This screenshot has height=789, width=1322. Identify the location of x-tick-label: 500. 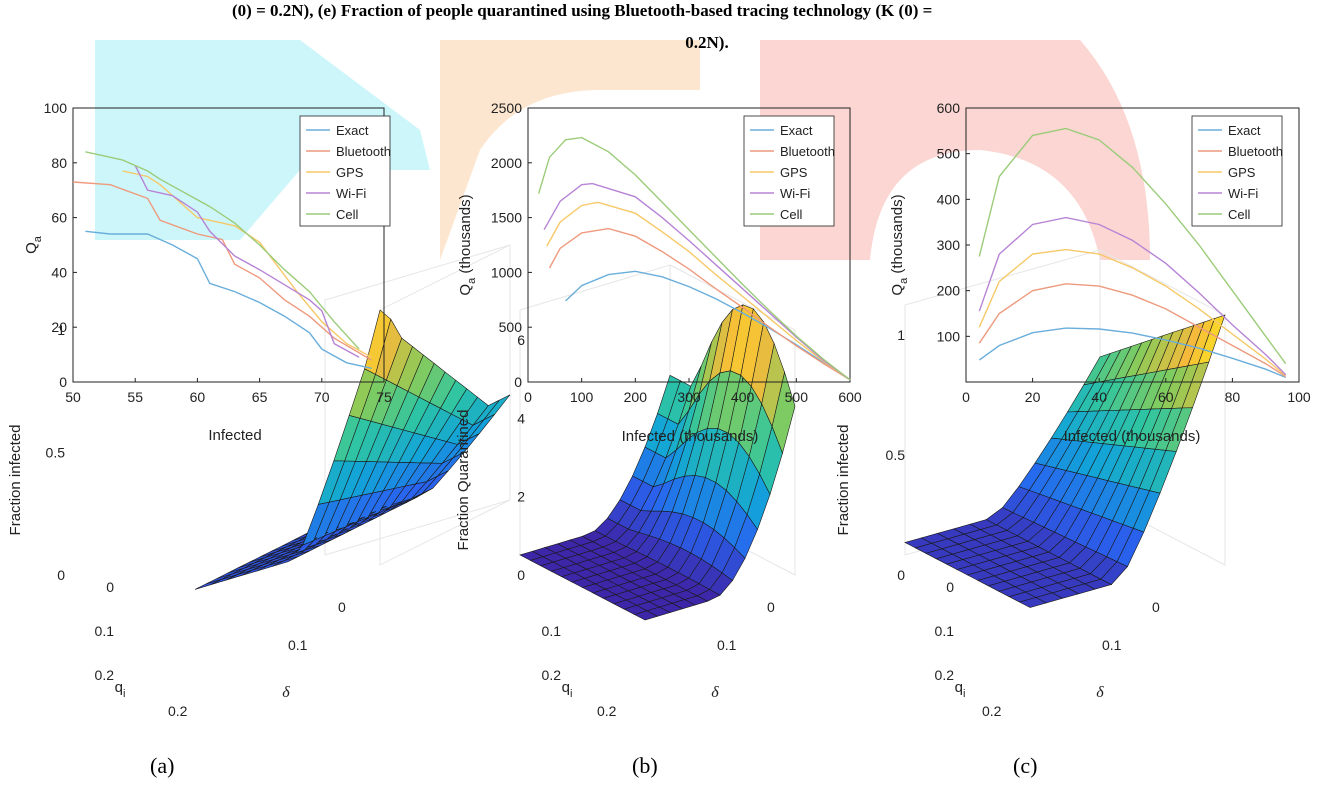
(797, 397).